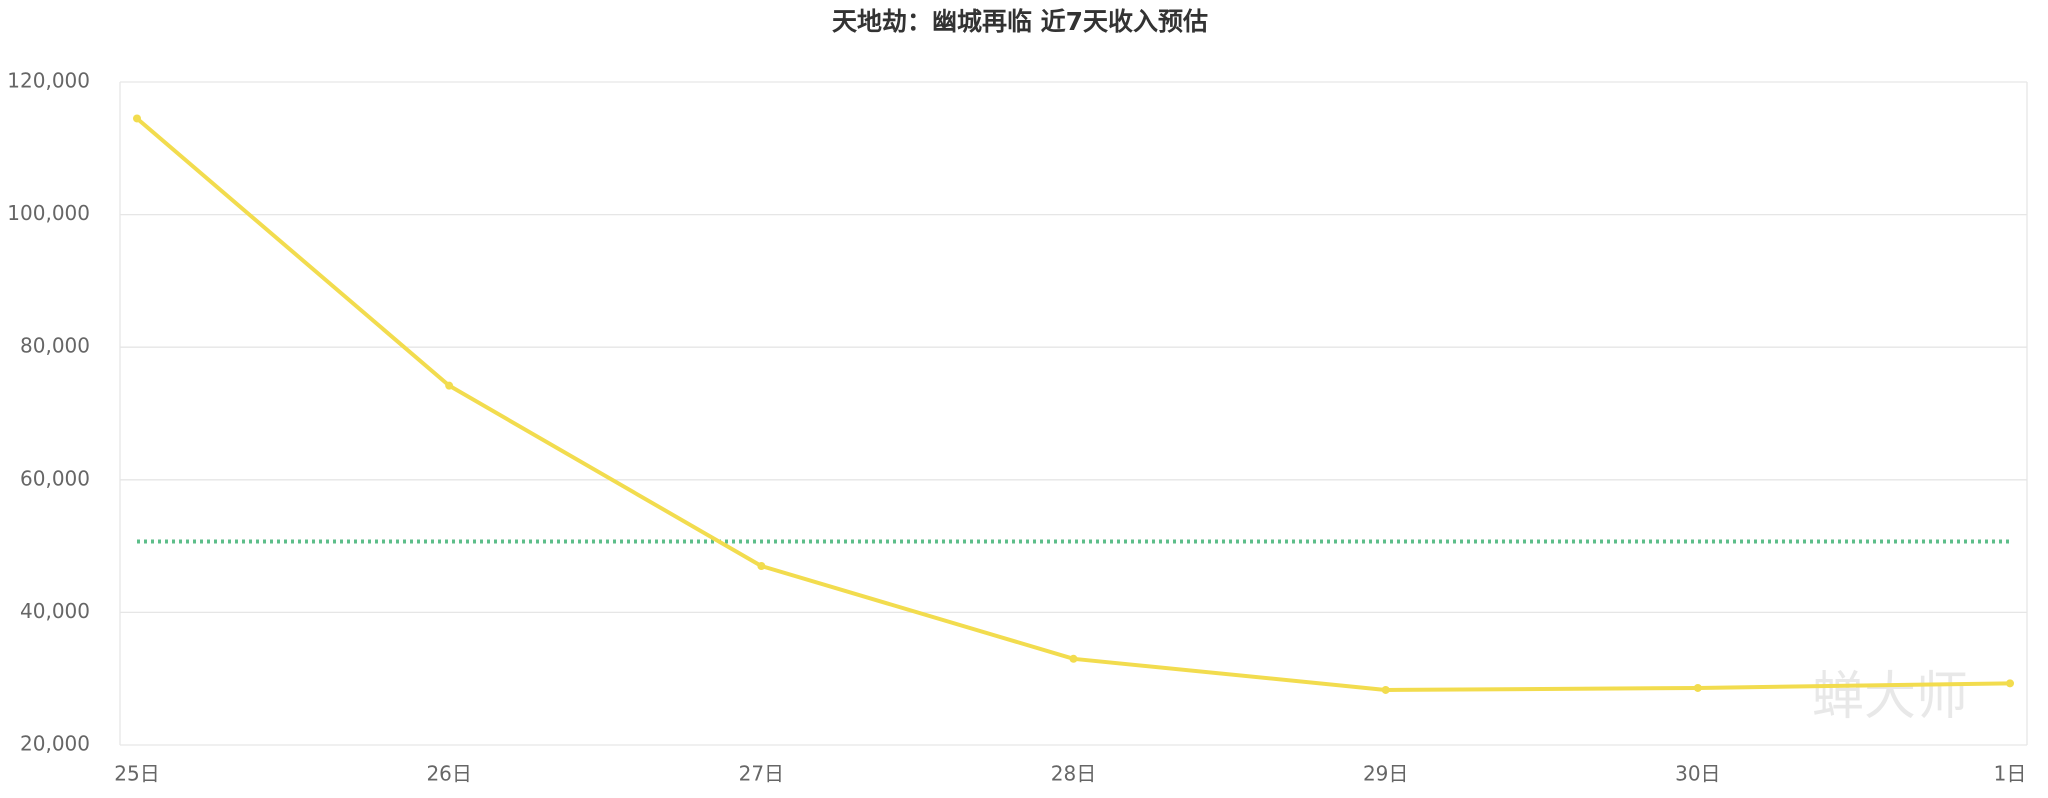 Image resolution: width=2048 pixels, height=798 pixels. I want to click on x-tick-label: 27日, so click(761, 774).